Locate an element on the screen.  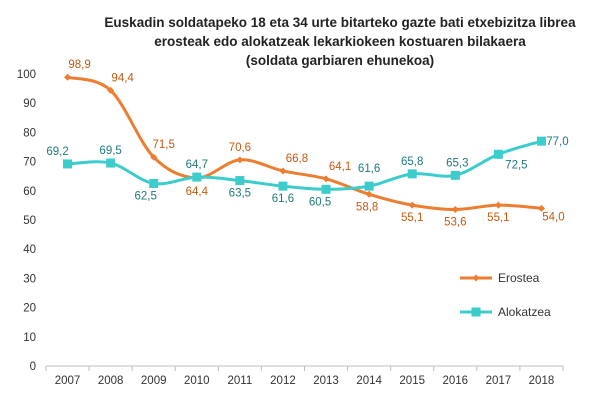
data-label-erostea: 58,8 is located at coordinates (367, 207).